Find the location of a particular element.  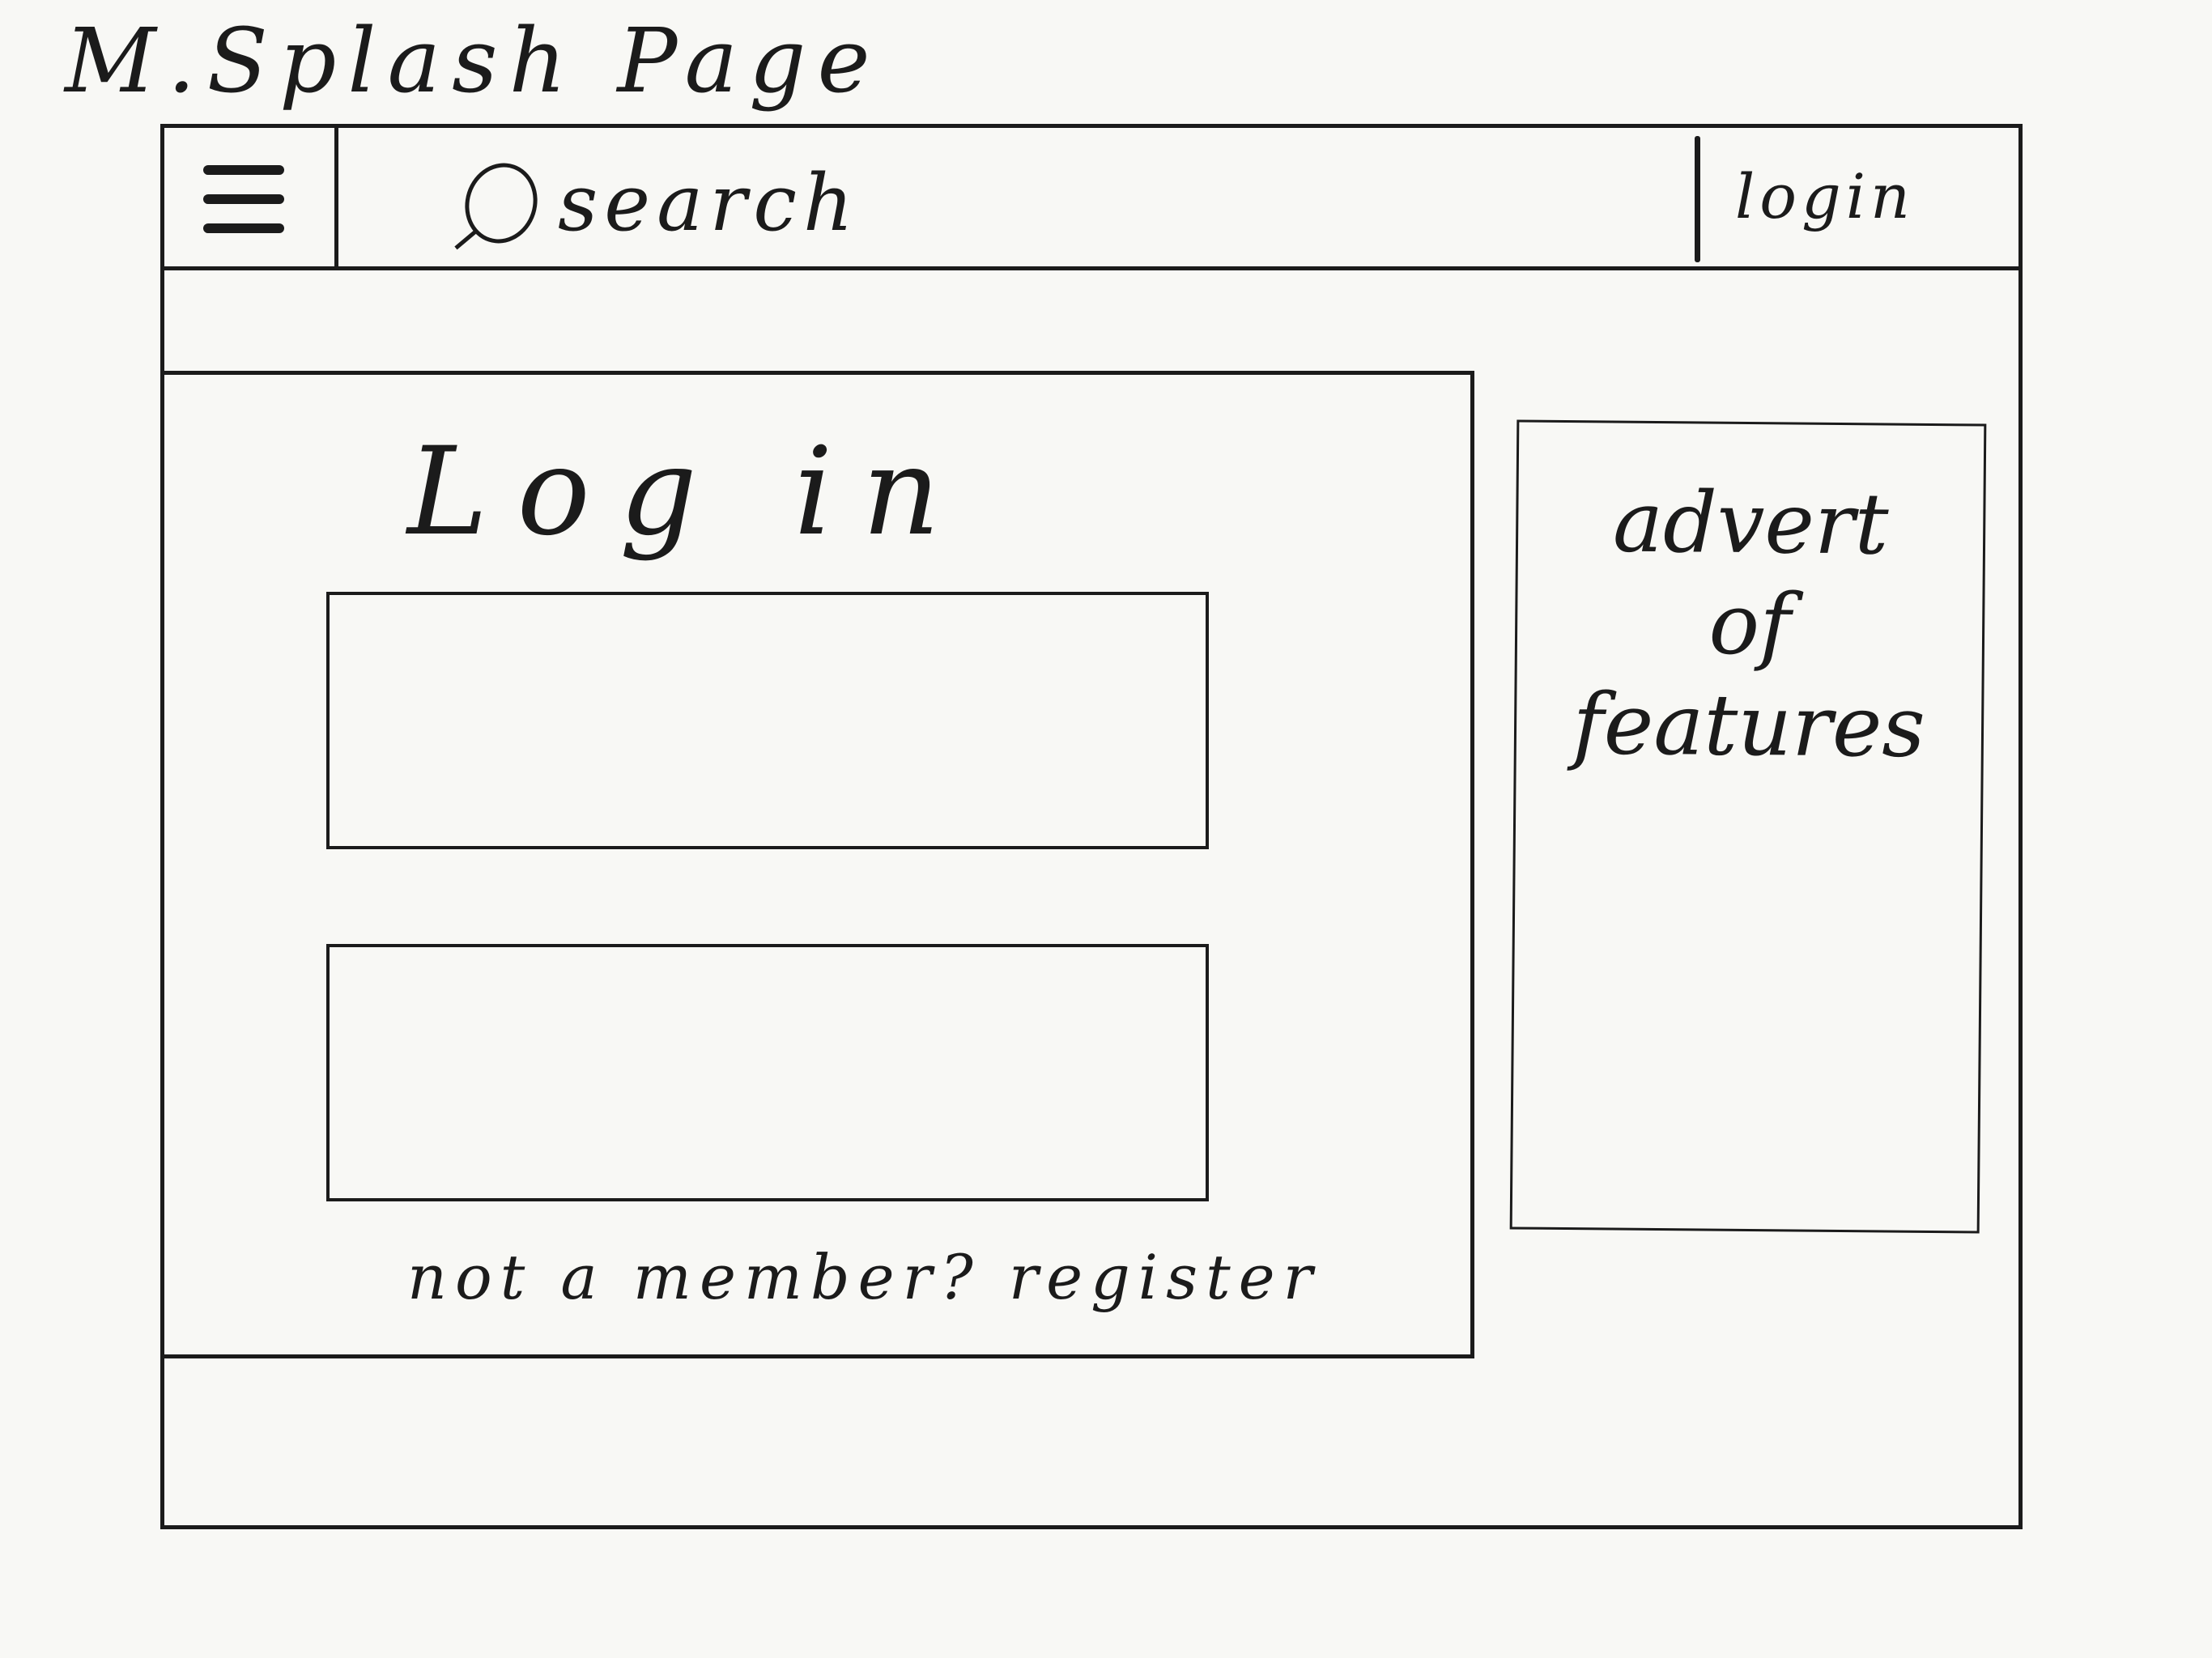

search-label: search is located at coordinates (709, 203).